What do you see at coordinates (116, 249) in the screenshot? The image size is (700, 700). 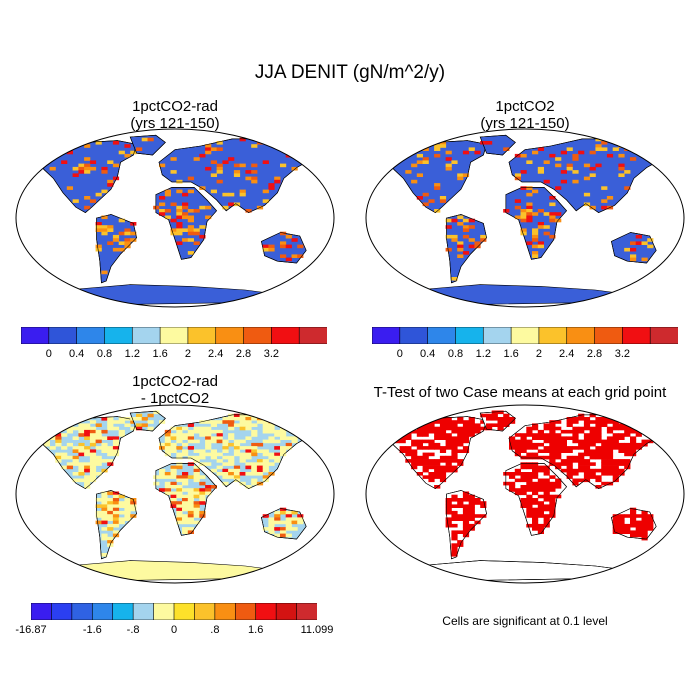 I see `coastline-south-america` at bounding box center [116, 249].